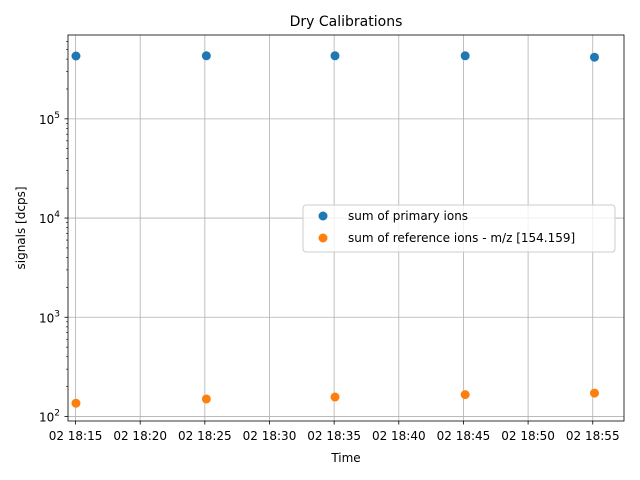 The height and width of the screenshot is (480, 640). I want to click on legend-marker-reference-ions, so click(323, 238).